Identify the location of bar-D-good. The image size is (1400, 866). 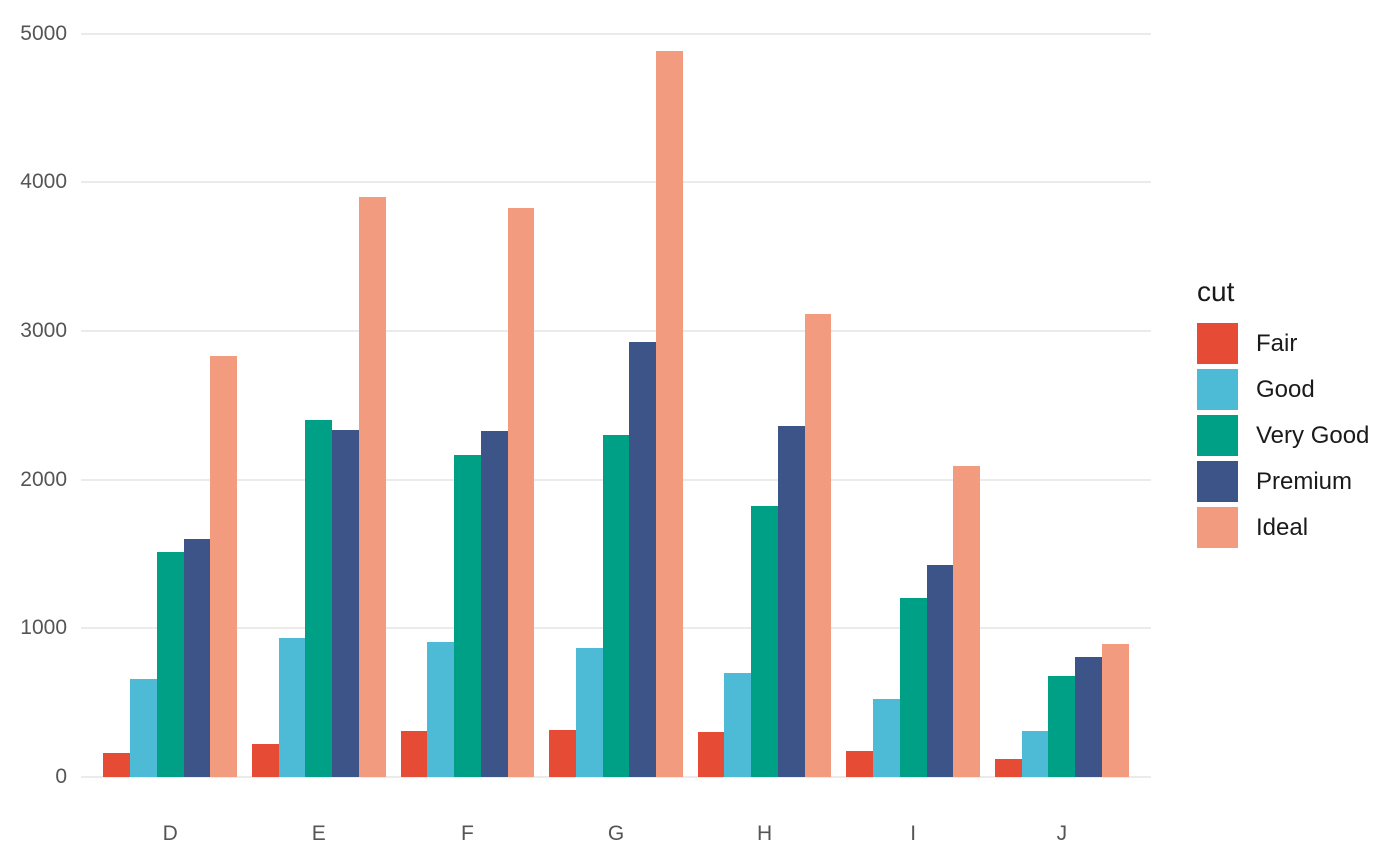
(143, 727).